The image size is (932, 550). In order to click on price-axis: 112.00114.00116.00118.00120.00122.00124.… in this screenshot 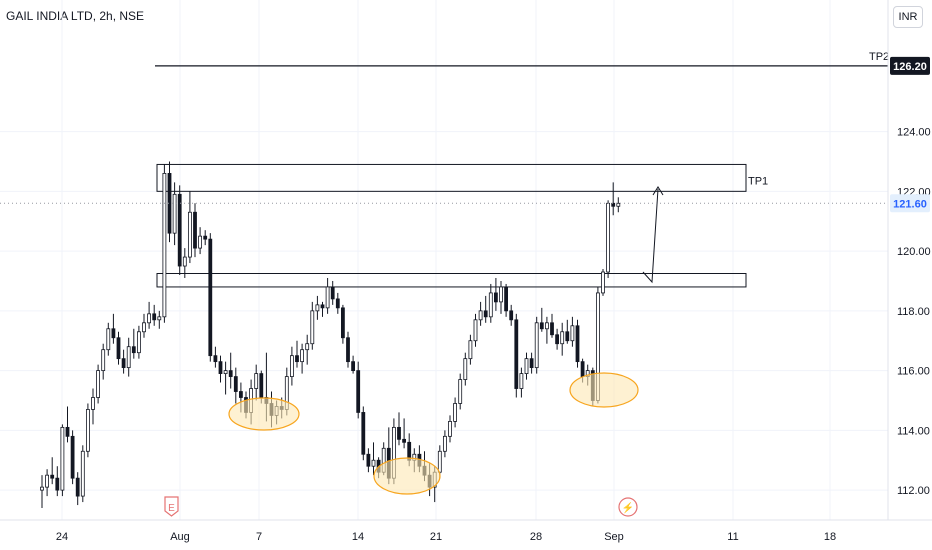, I will do `click(909, 260)`.